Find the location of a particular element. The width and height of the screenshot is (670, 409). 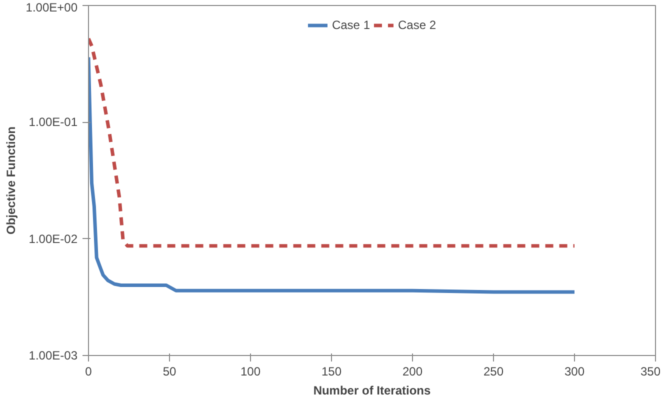

legend-label: Case 2 is located at coordinates (417, 25).